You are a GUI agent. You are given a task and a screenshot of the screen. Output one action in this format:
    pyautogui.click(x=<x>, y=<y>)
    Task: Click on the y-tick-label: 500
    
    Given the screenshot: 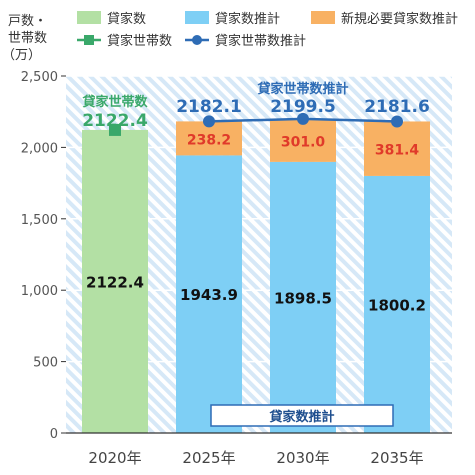 What is the action you would take?
    pyautogui.click(x=45, y=363)
    